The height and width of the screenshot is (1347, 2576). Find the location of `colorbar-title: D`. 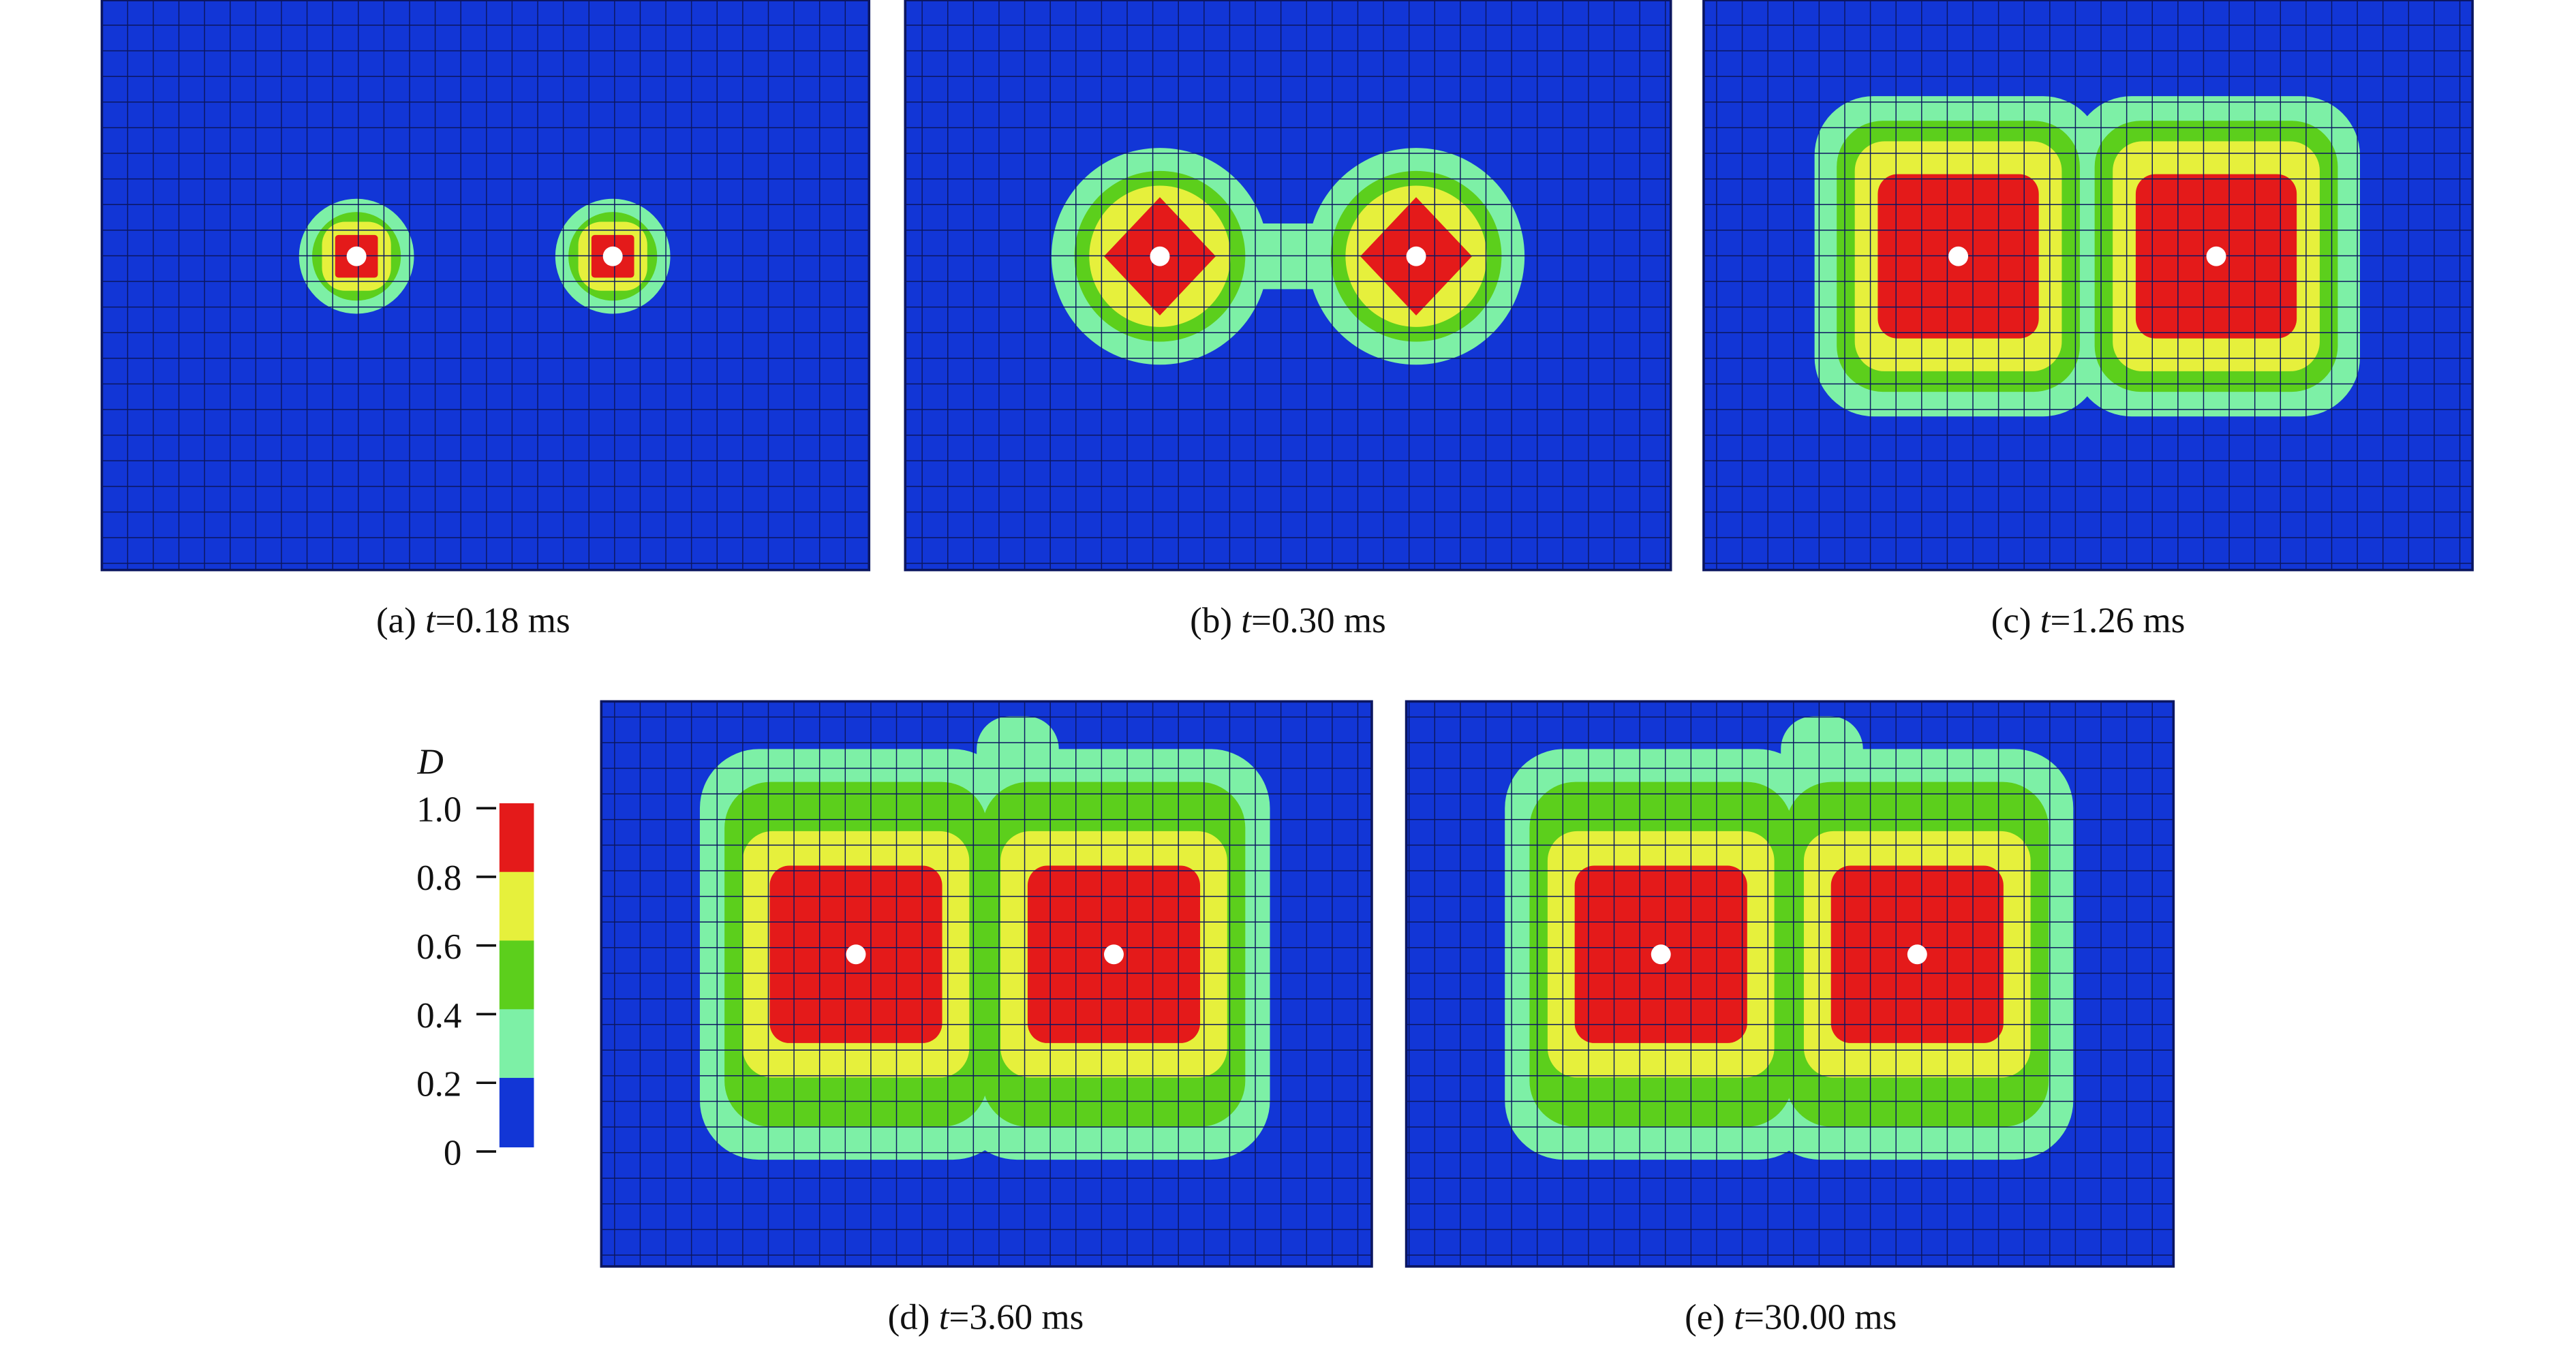

colorbar-title: D is located at coordinates (430, 762).